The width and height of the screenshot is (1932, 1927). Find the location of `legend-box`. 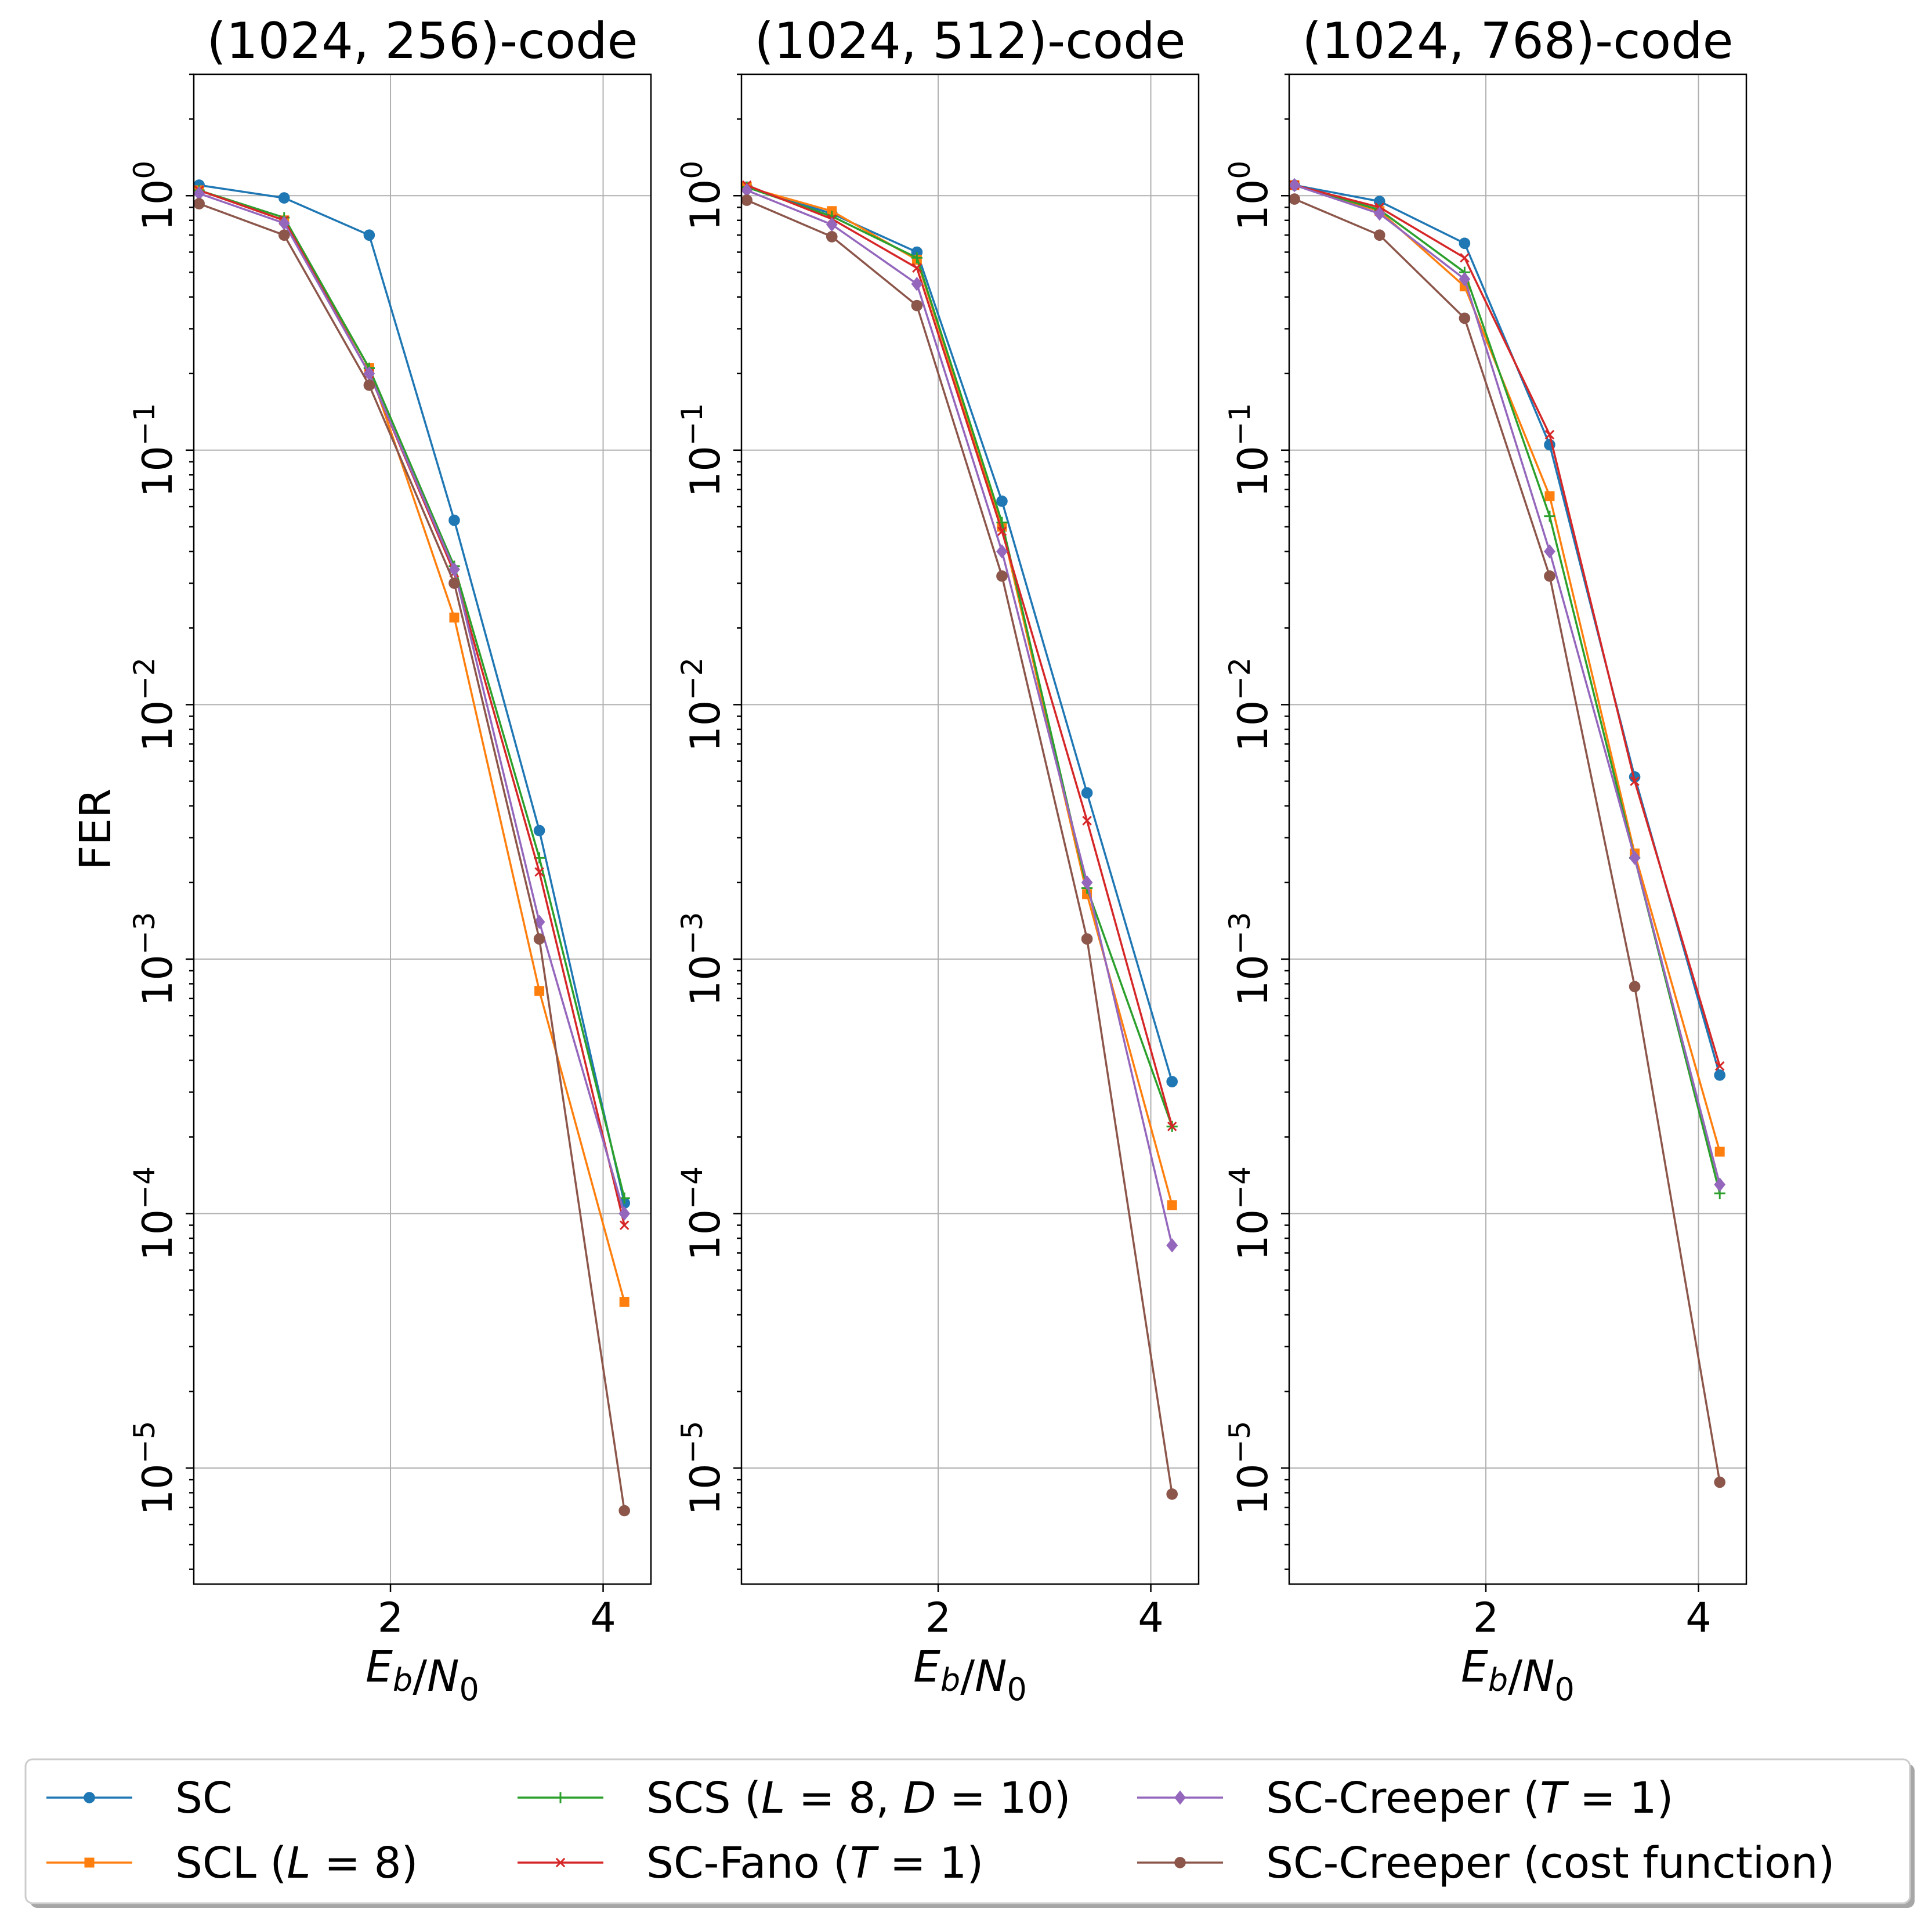

legend-box is located at coordinates (967, 1831).